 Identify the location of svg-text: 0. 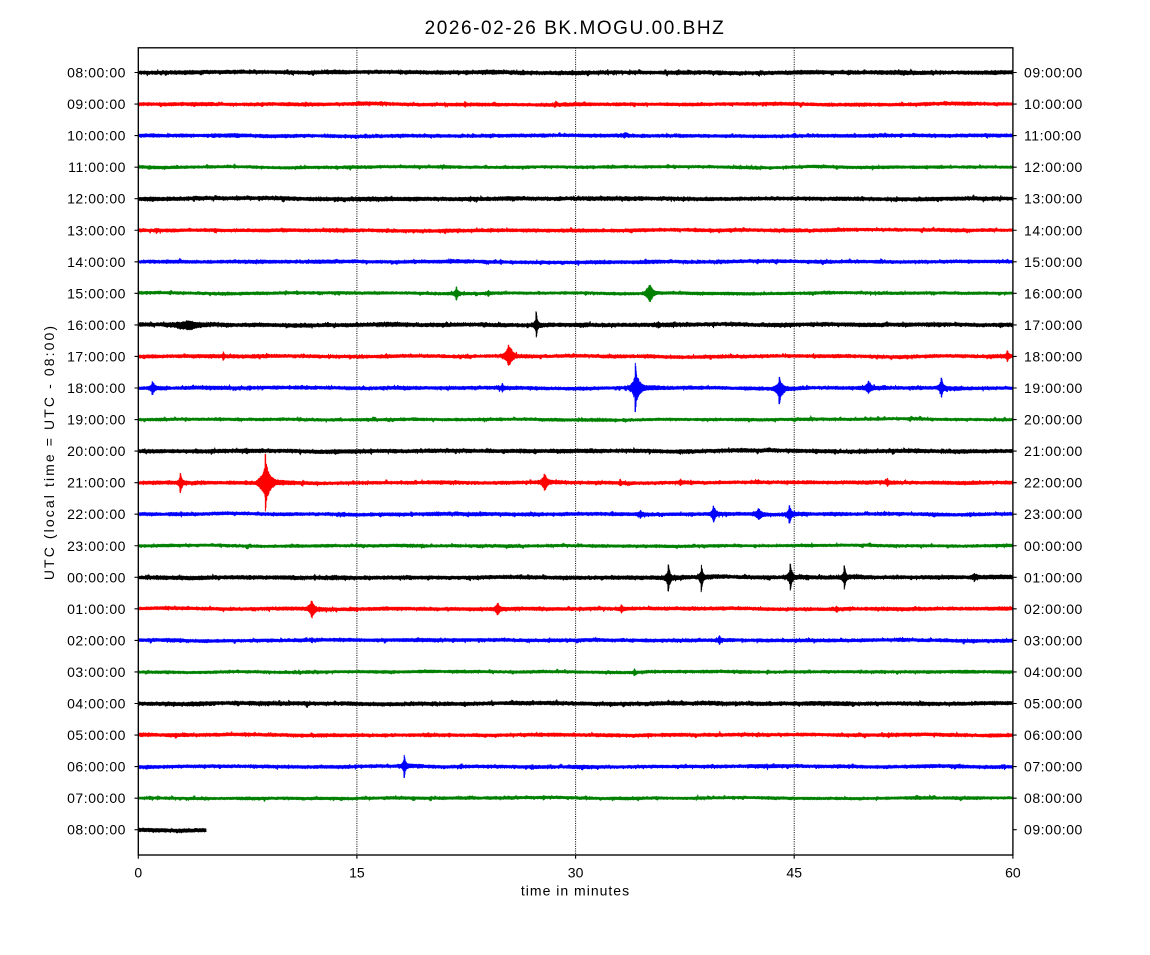
(138, 873).